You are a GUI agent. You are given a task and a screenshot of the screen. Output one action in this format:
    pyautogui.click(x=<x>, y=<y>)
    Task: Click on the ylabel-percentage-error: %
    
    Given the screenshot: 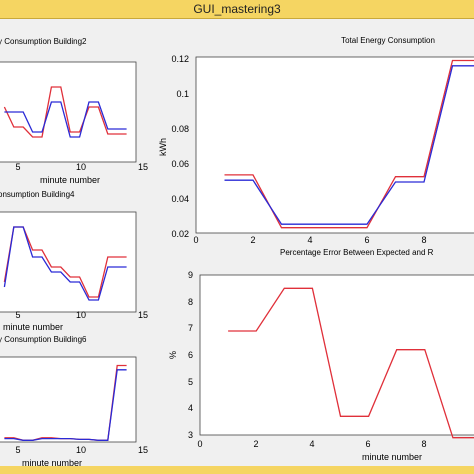 What is the action you would take?
    pyautogui.click(x=173, y=355)
    